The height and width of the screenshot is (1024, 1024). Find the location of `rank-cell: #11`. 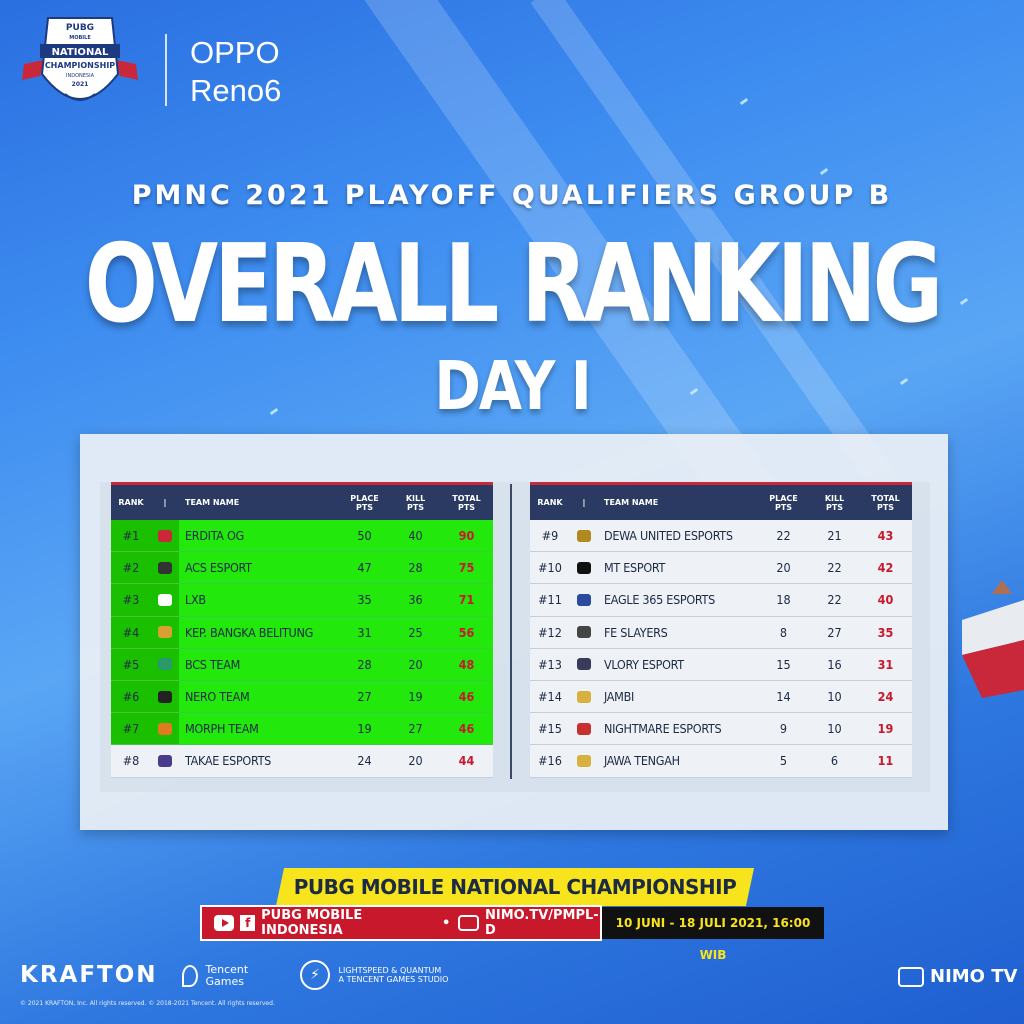

rank-cell: #11 is located at coordinates (550, 600).